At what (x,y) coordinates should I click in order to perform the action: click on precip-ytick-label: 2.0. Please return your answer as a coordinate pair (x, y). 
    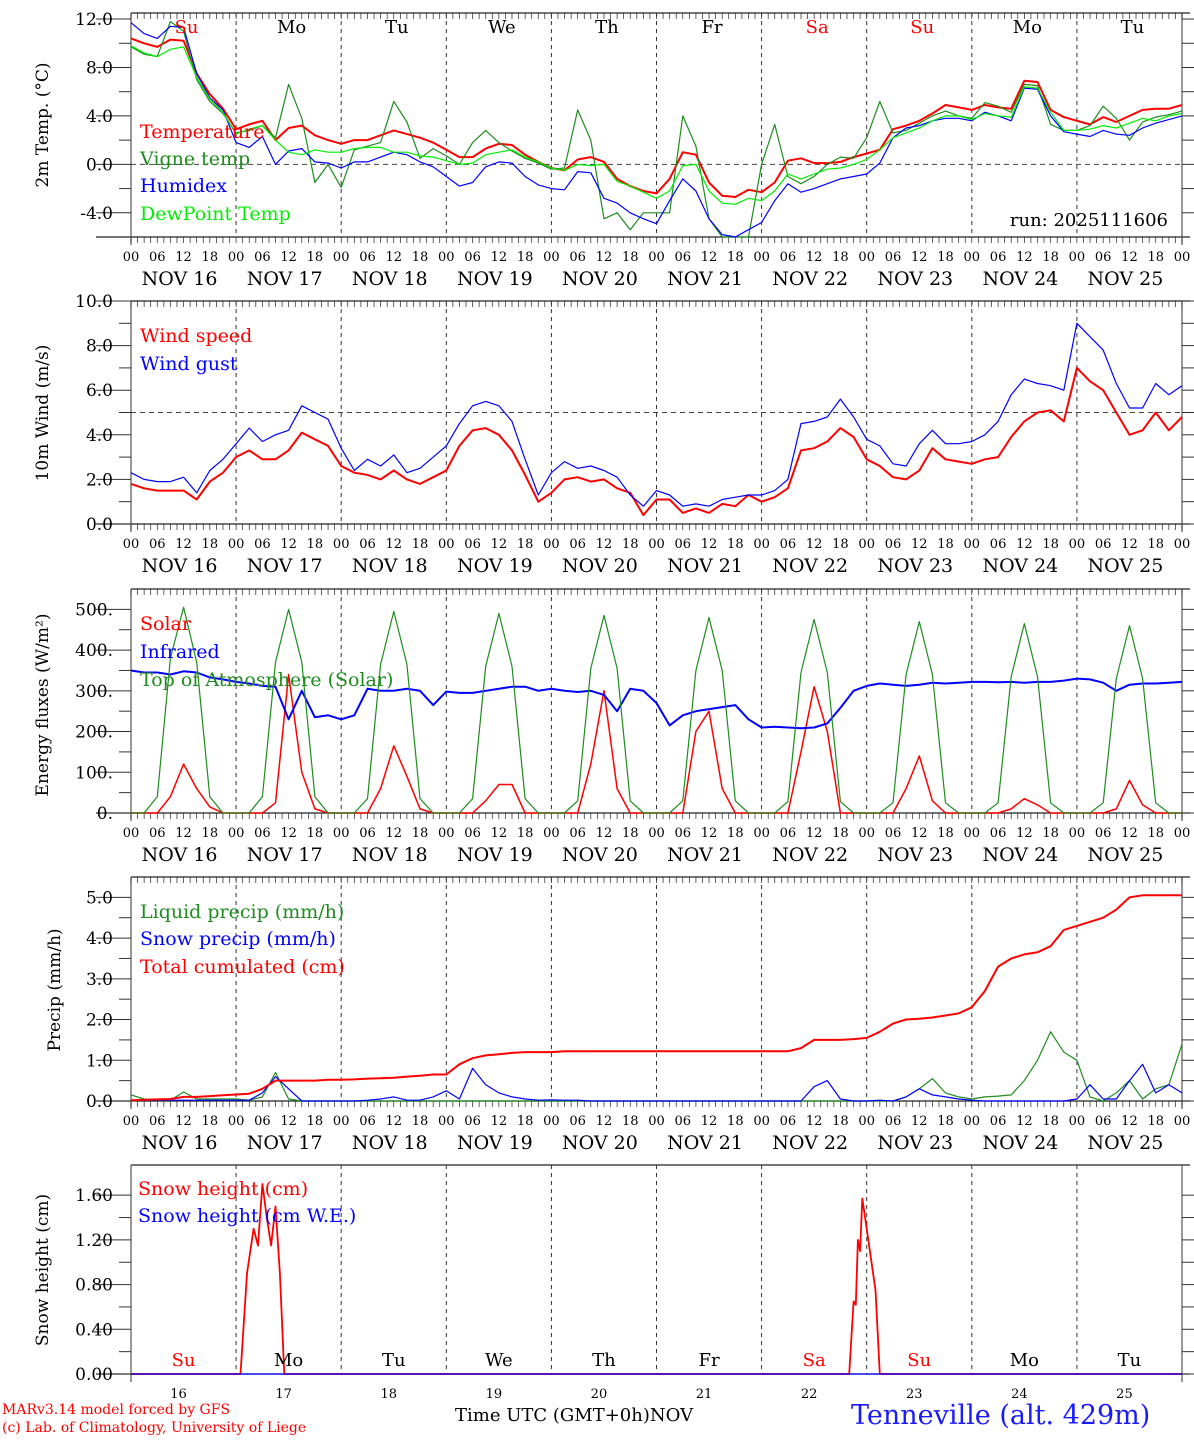
    Looking at the image, I should click on (99, 1021).